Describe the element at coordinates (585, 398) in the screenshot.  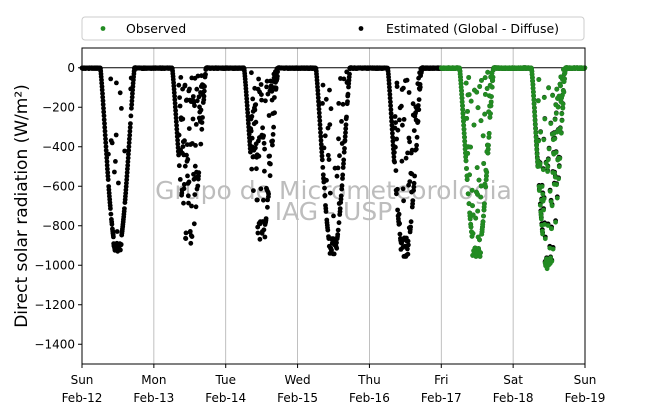
I see `x-tick-date: Feb-19` at that location.